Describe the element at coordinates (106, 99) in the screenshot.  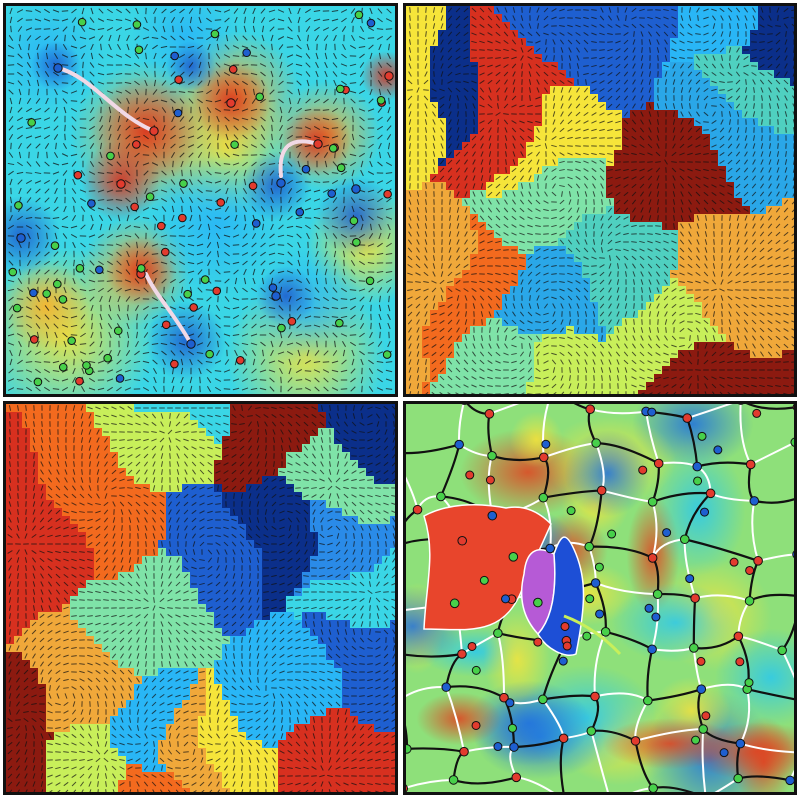
I see `defect-trail` at that location.